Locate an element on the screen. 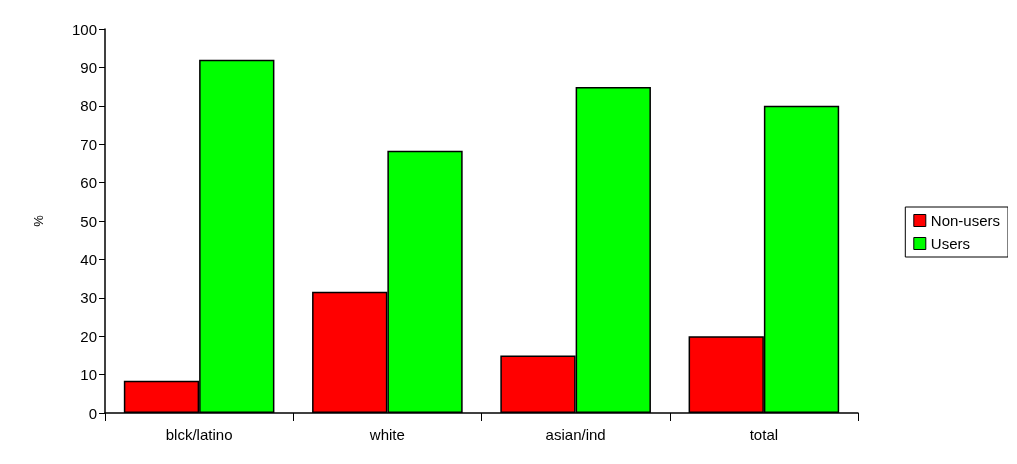 The image size is (1017, 464). legend-label: Users is located at coordinates (950, 243).